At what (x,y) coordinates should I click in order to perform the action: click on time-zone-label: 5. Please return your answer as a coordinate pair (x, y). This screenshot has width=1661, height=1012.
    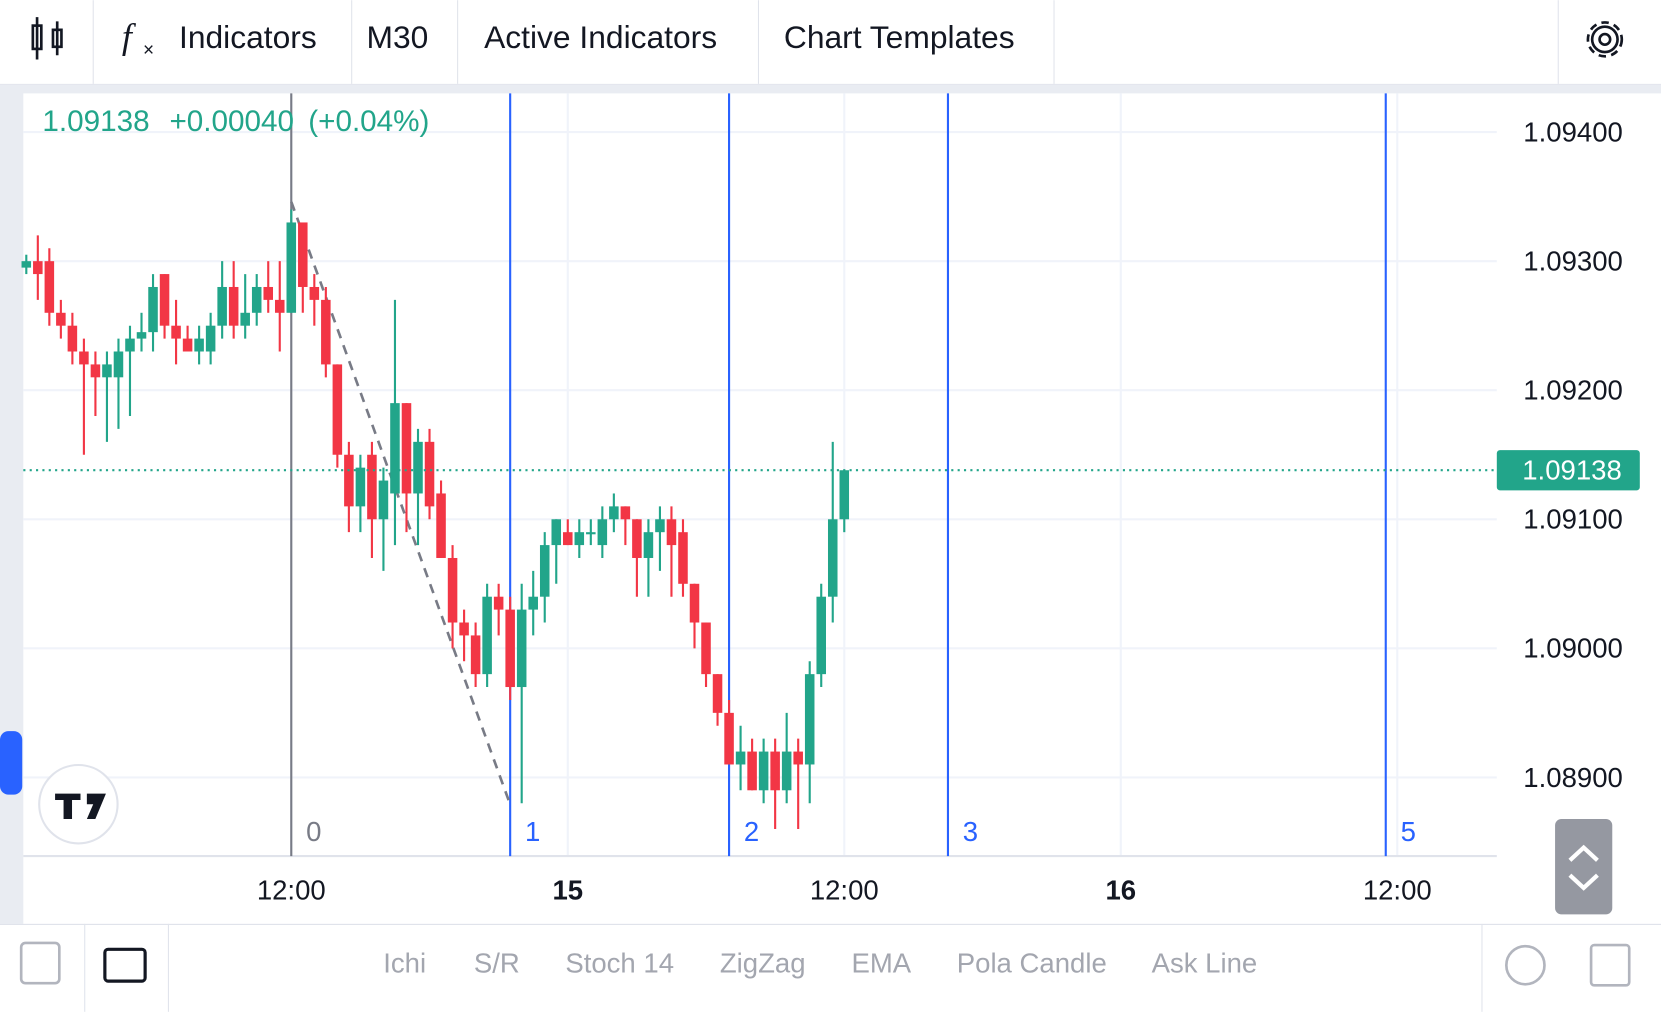
    Looking at the image, I should click on (1408, 831).